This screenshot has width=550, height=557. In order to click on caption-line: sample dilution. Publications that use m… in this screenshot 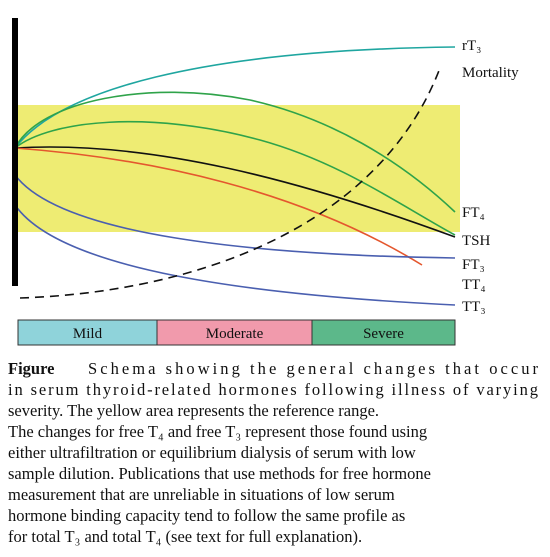, I will do `click(219, 473)`.